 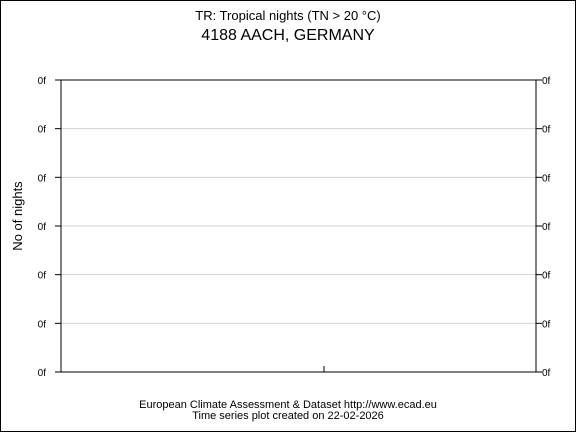 What do you see at coordinates (49, 227) in the screenshot?
I see `y-axis-left: 0f 0f 0f 0f 0f 0f 0f` at bounding box center [49, 227].